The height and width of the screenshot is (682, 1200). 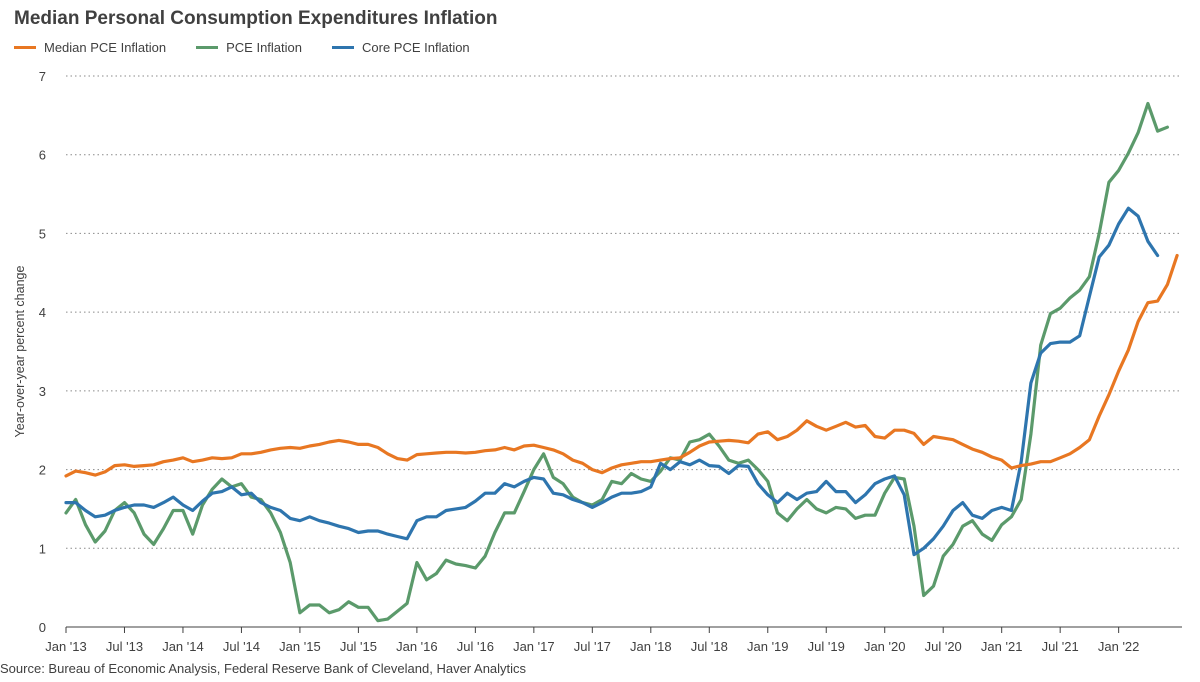 I want to click on x-tick-label: Jan '19, so click(x=768, y=646).